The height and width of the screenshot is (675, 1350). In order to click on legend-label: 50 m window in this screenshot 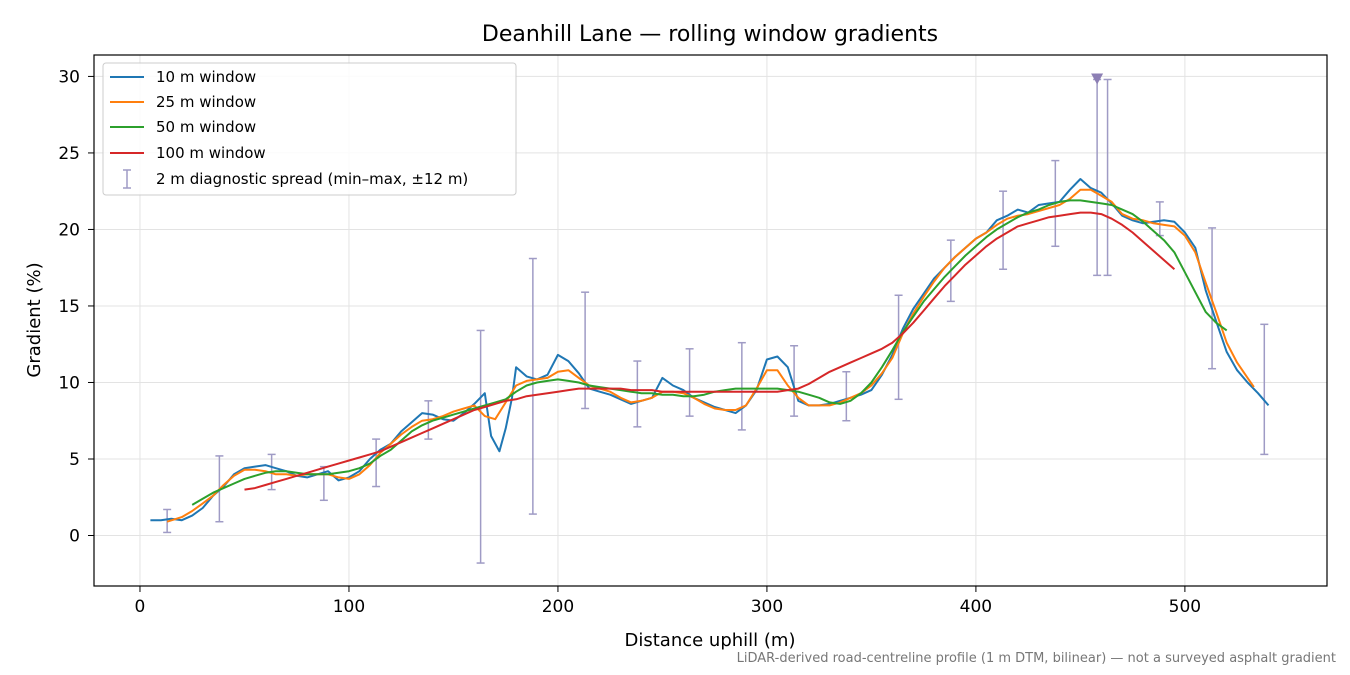, I will do `click(206, 127)`.